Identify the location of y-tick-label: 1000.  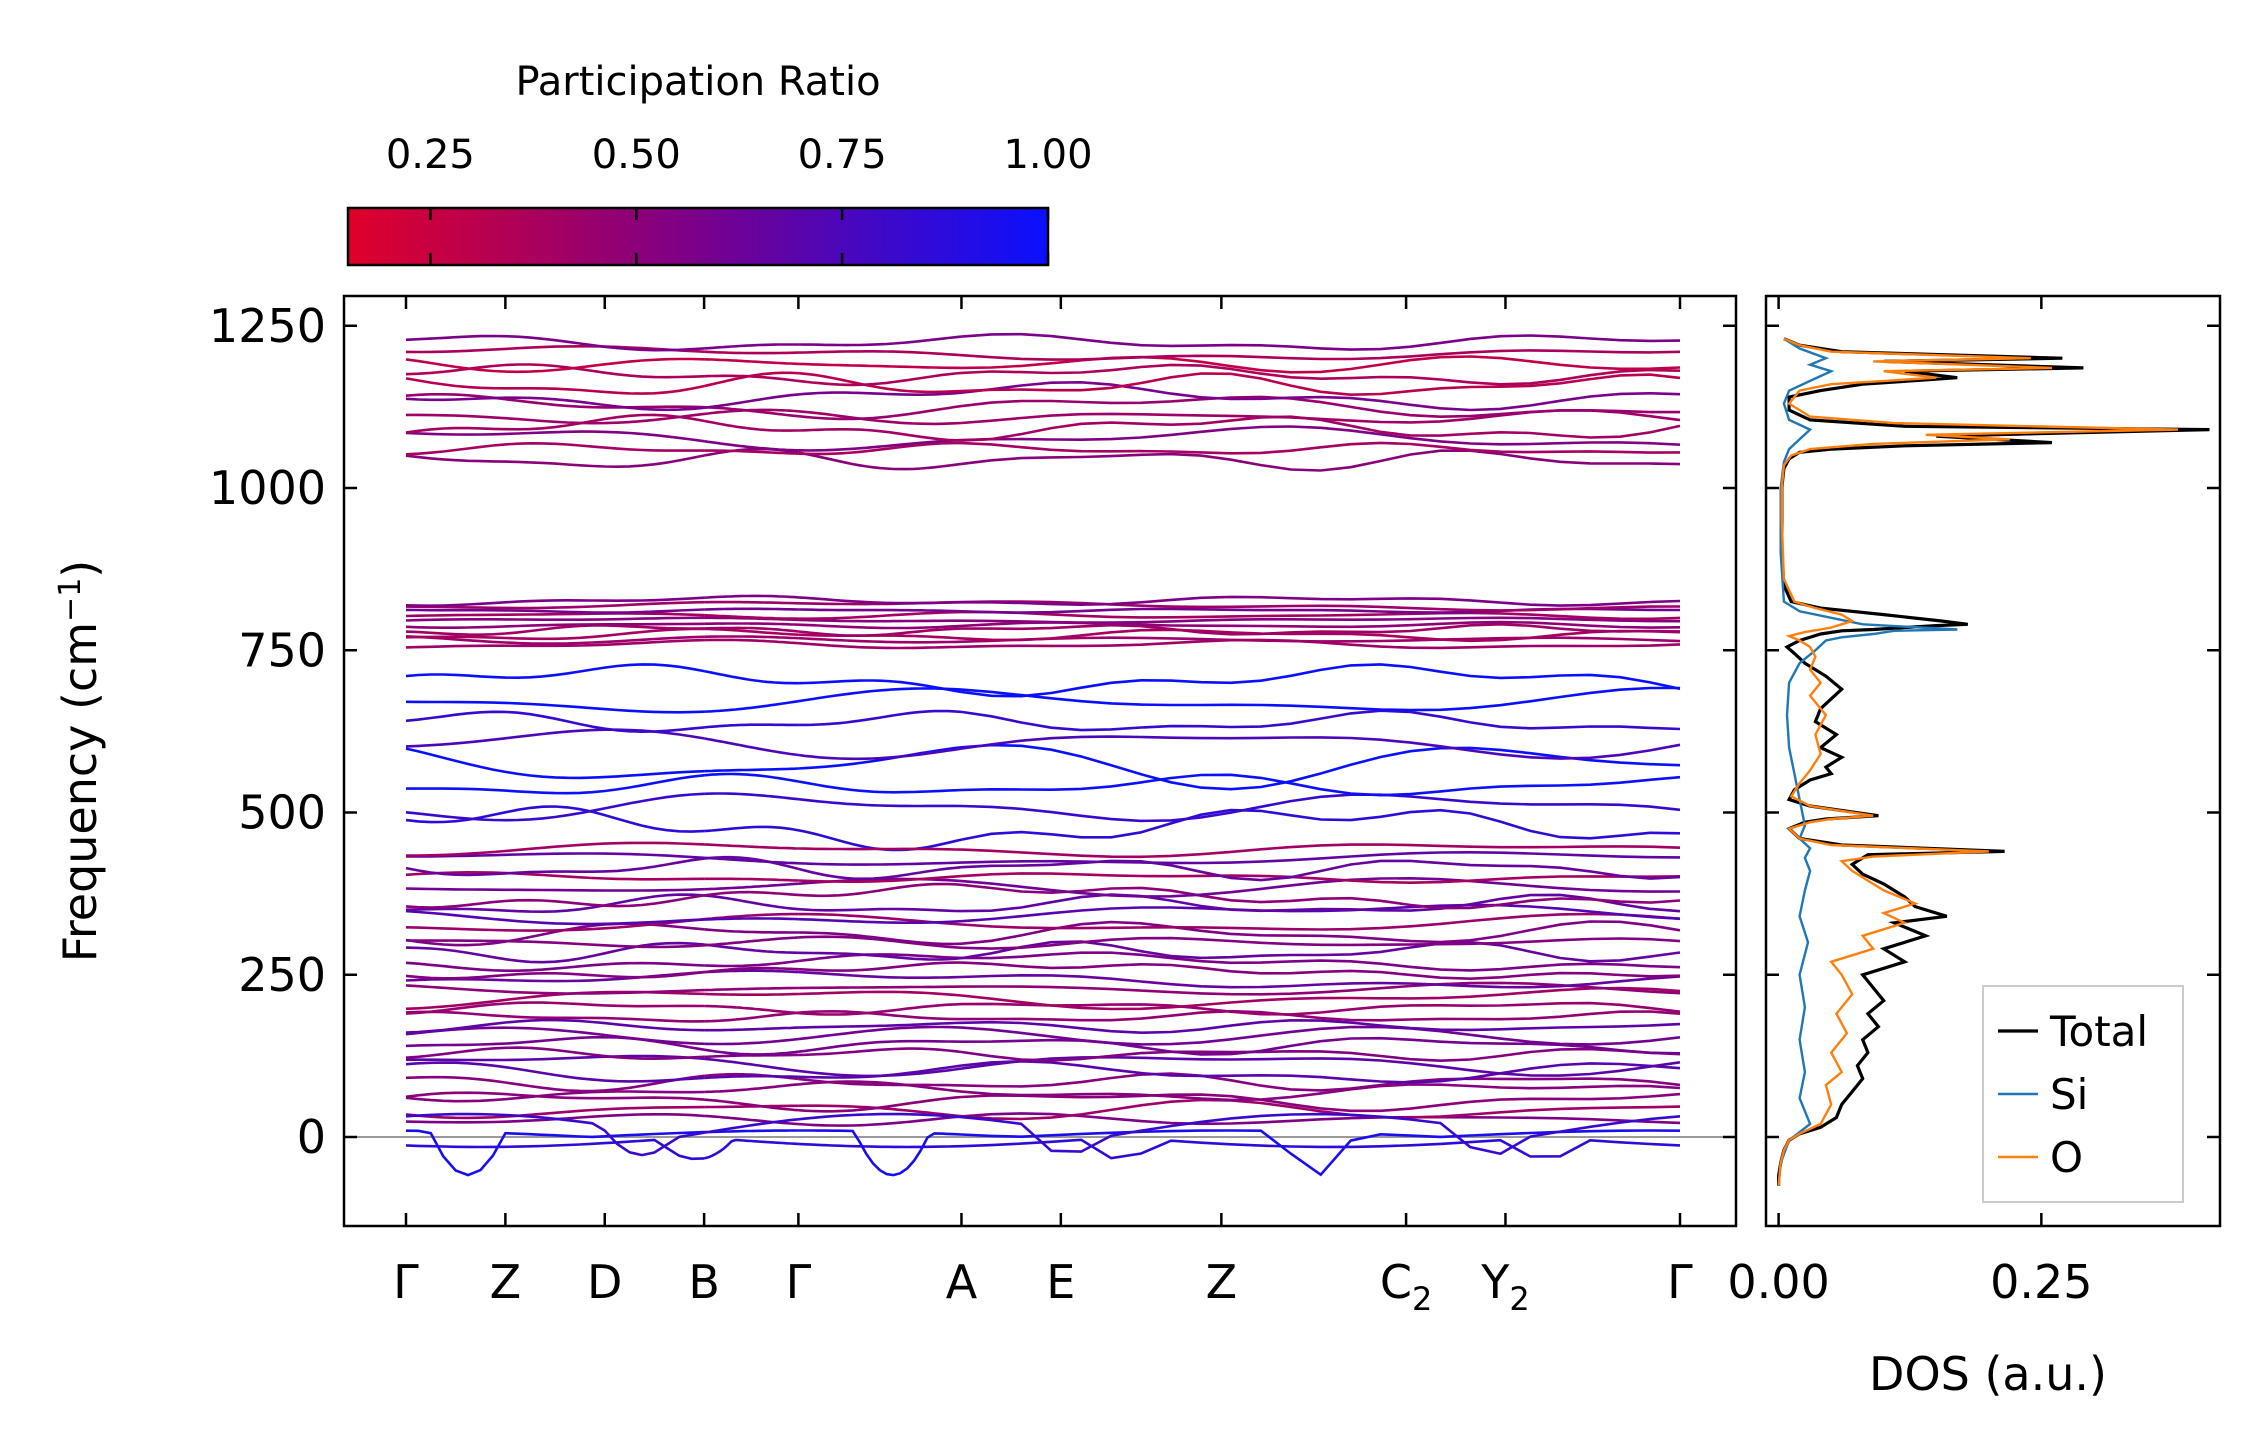
(267, 488).